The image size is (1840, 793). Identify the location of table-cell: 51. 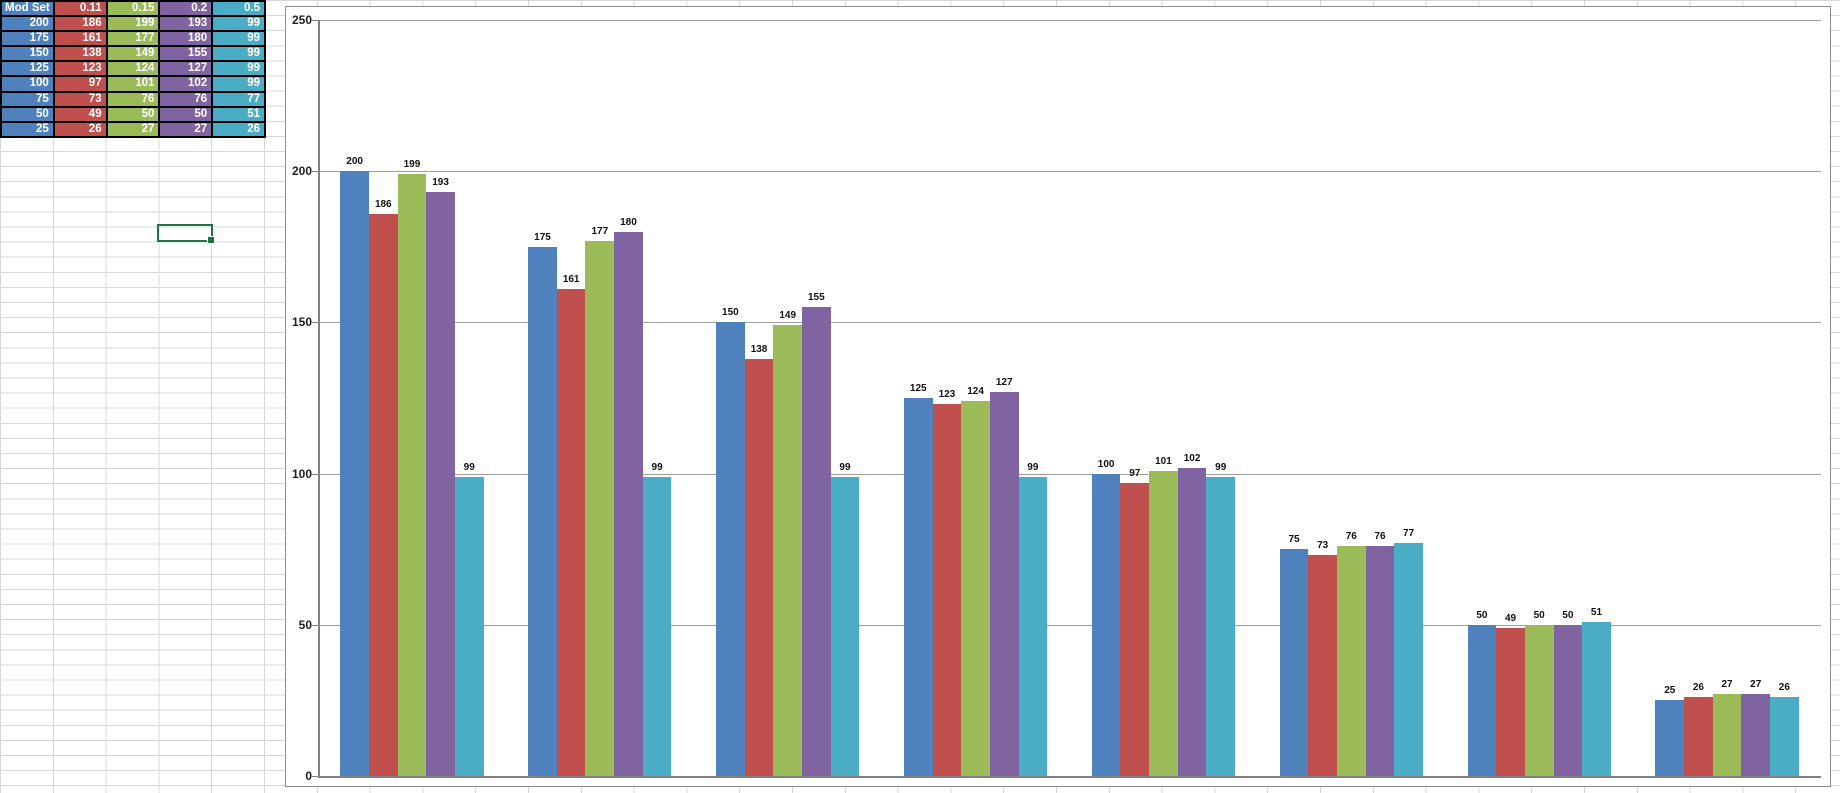
(238, 114).